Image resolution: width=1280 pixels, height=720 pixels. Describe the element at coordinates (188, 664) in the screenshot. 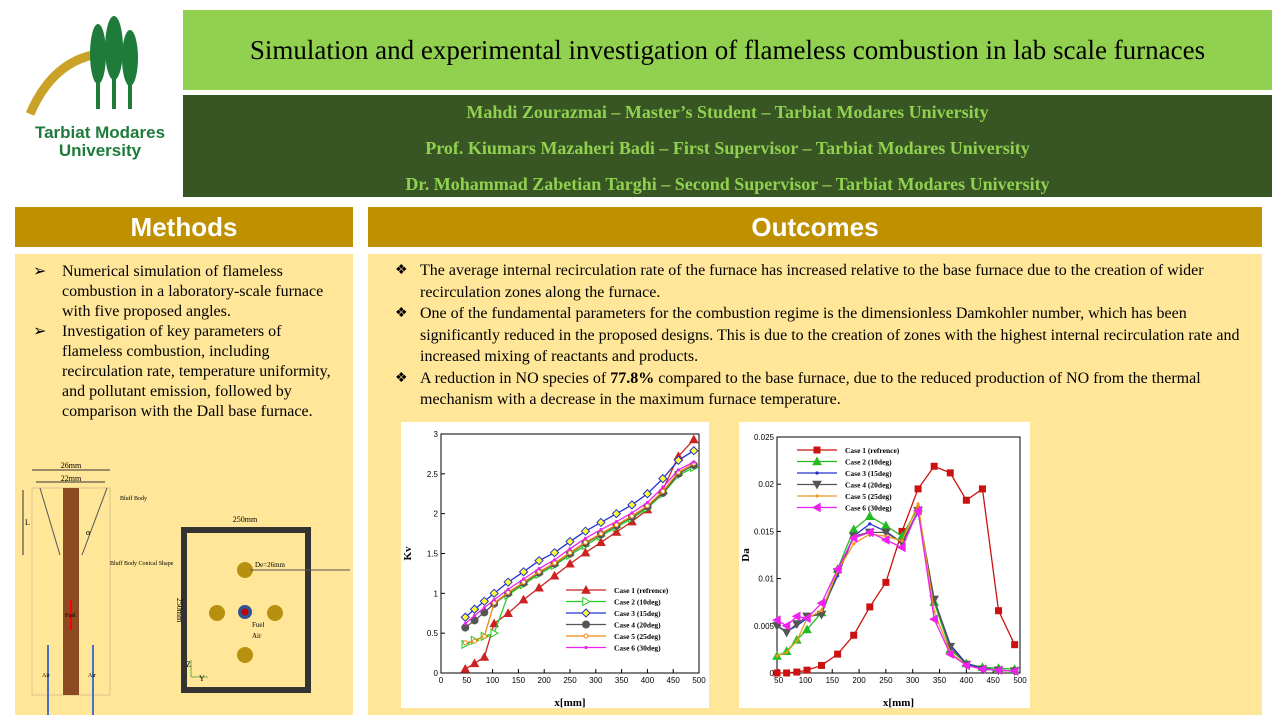

I see `axis-z: Z` at that location.